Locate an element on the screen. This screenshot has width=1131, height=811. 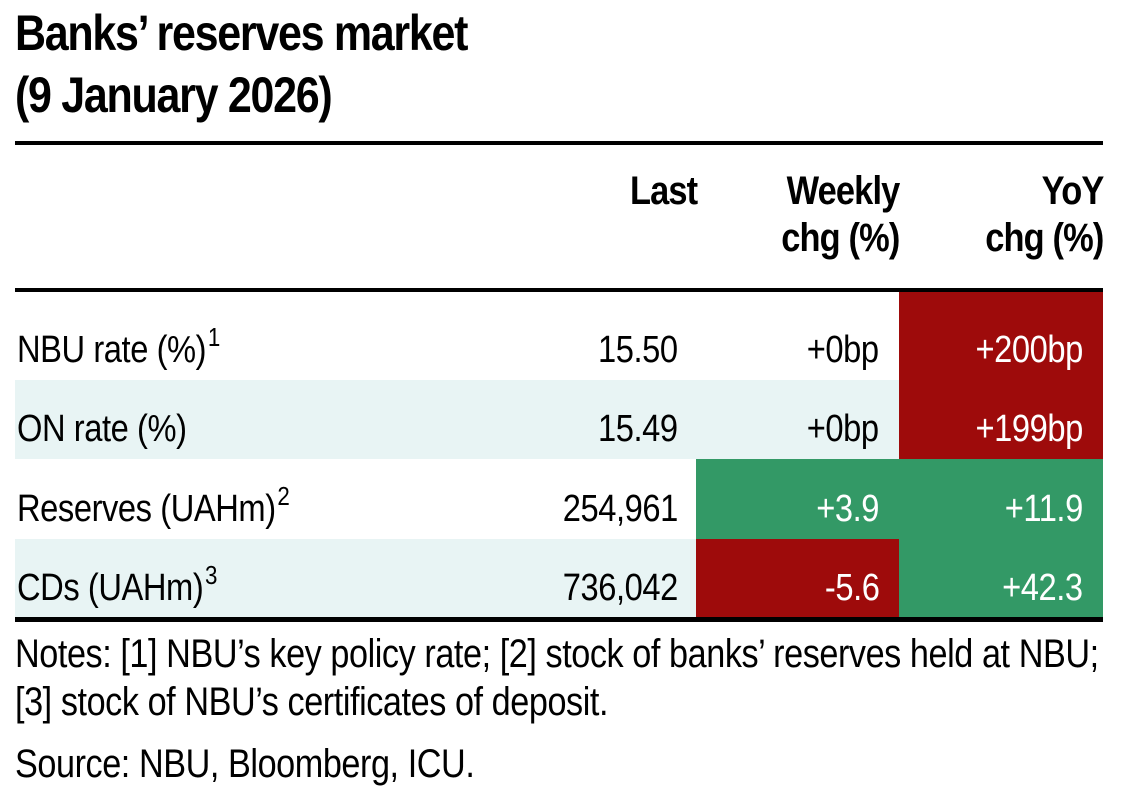
yoy-change-value: +200bp is located at coordinates (1029, 350).